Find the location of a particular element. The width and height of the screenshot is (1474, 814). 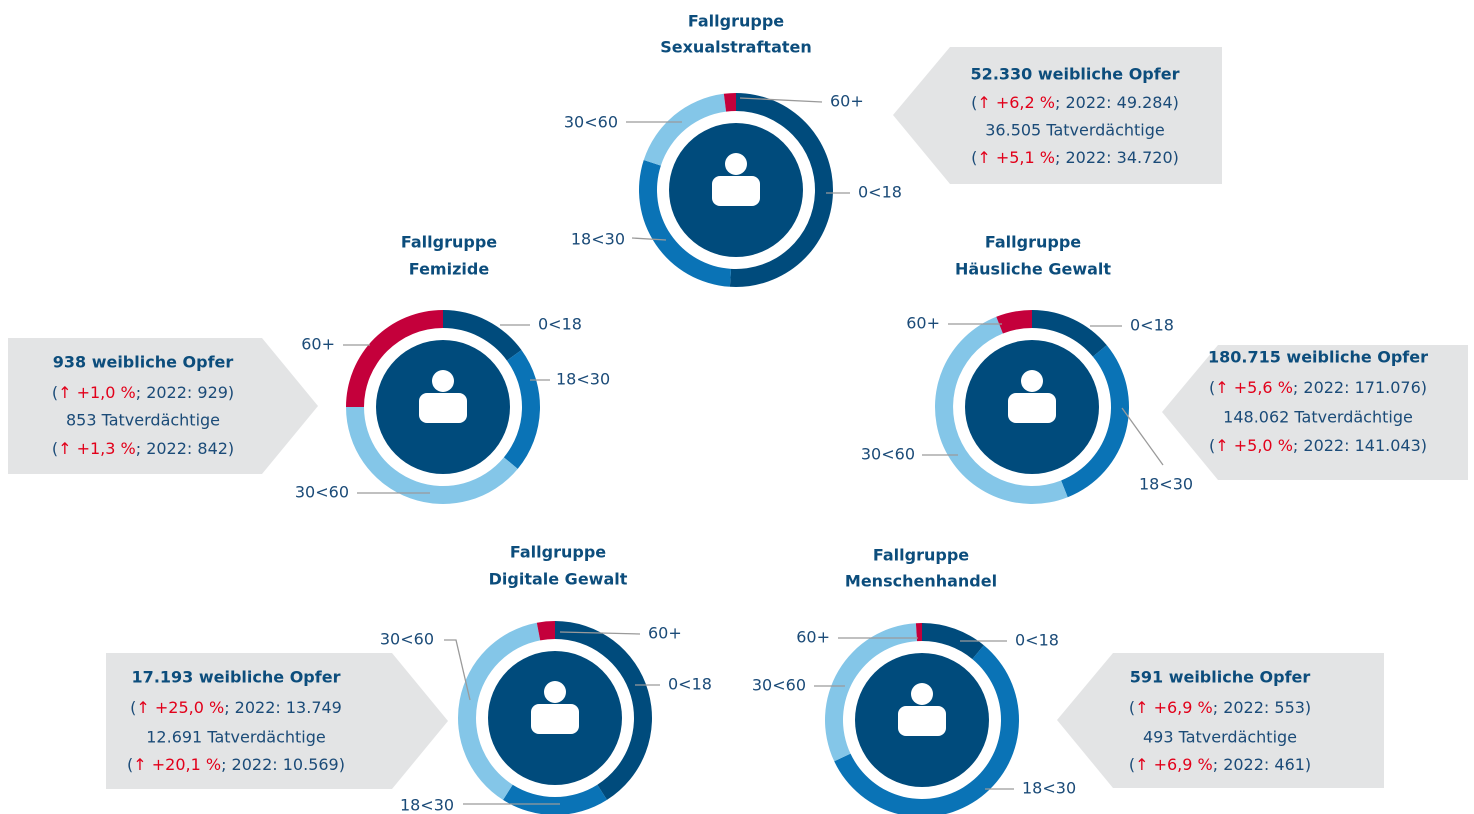

victims_change-part: ; 2022: 49.284) is located at coordinates (1117, 102).